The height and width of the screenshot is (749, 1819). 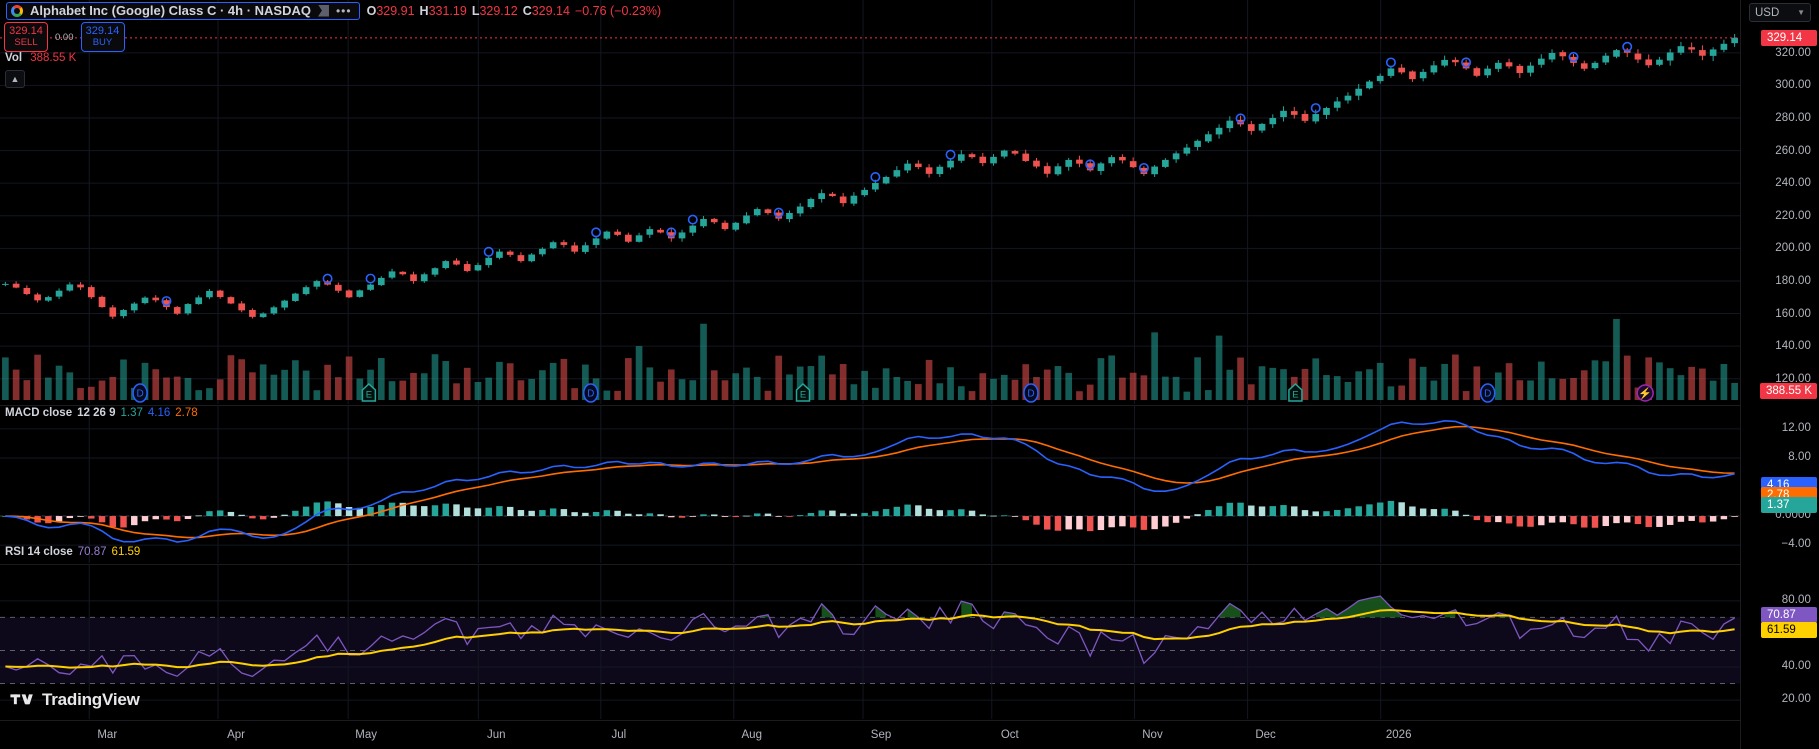 I want to click on scale-tick: 240.00, so click(x=1793, y=183).